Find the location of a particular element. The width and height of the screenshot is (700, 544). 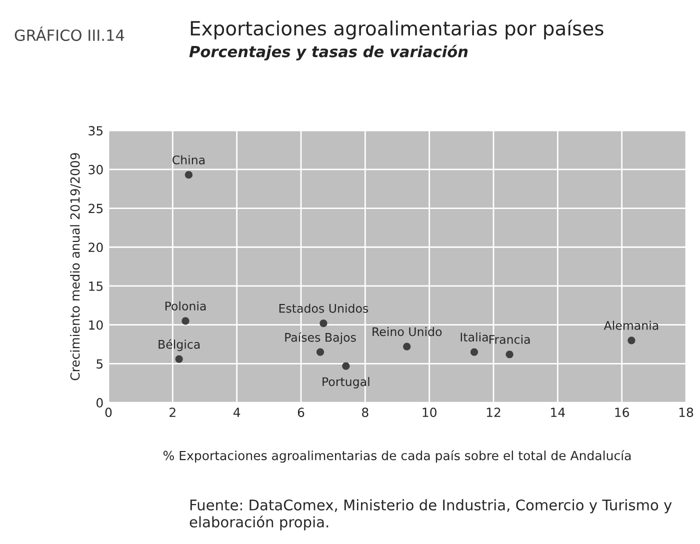

y-tick-label: 10 is located at coordinates (96, 325).